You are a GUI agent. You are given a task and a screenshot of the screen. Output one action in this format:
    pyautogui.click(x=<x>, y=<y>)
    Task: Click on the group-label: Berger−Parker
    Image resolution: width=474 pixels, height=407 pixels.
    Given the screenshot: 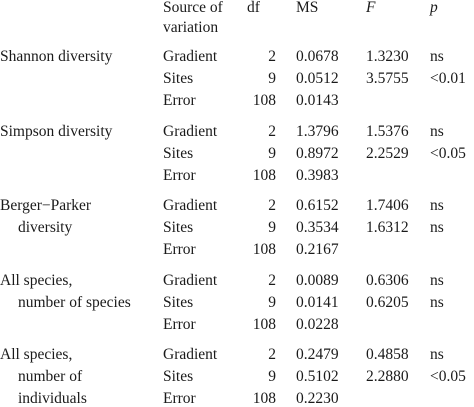 What is the action you would take?
    pyautogui.click(x=46, y=205)
    